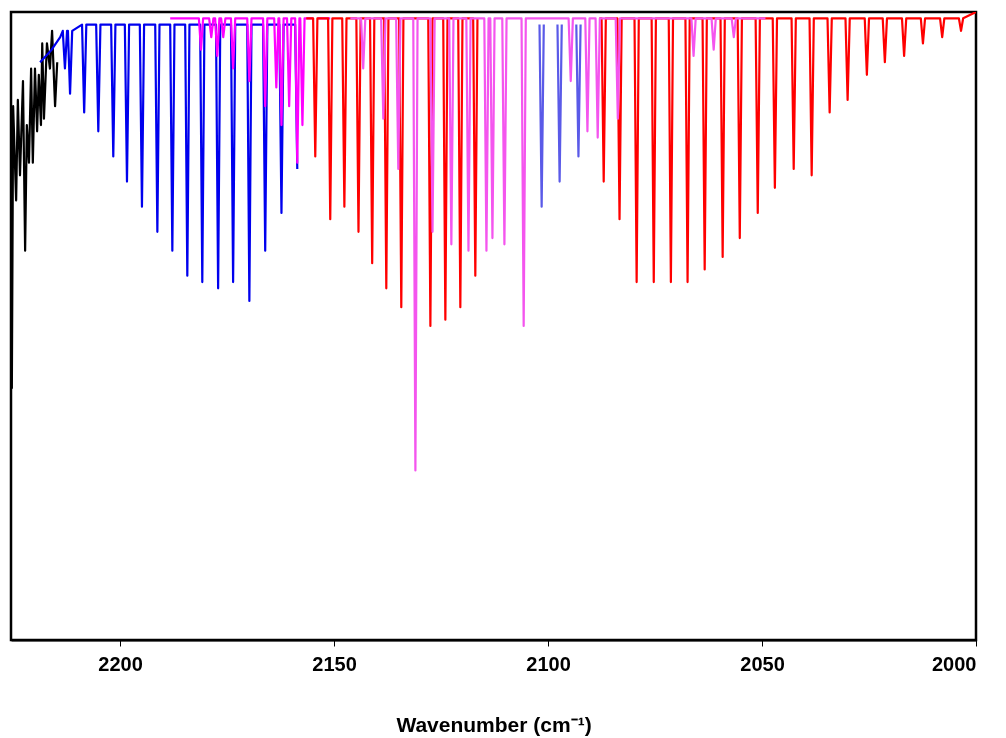 Image resolution: width=1006 pixels, height=738 pixels. Describe the element at coordinates (494, 724) in the screenshot. I see `x-axis-title: Wavenumber (cm⁻¹)` at that location.